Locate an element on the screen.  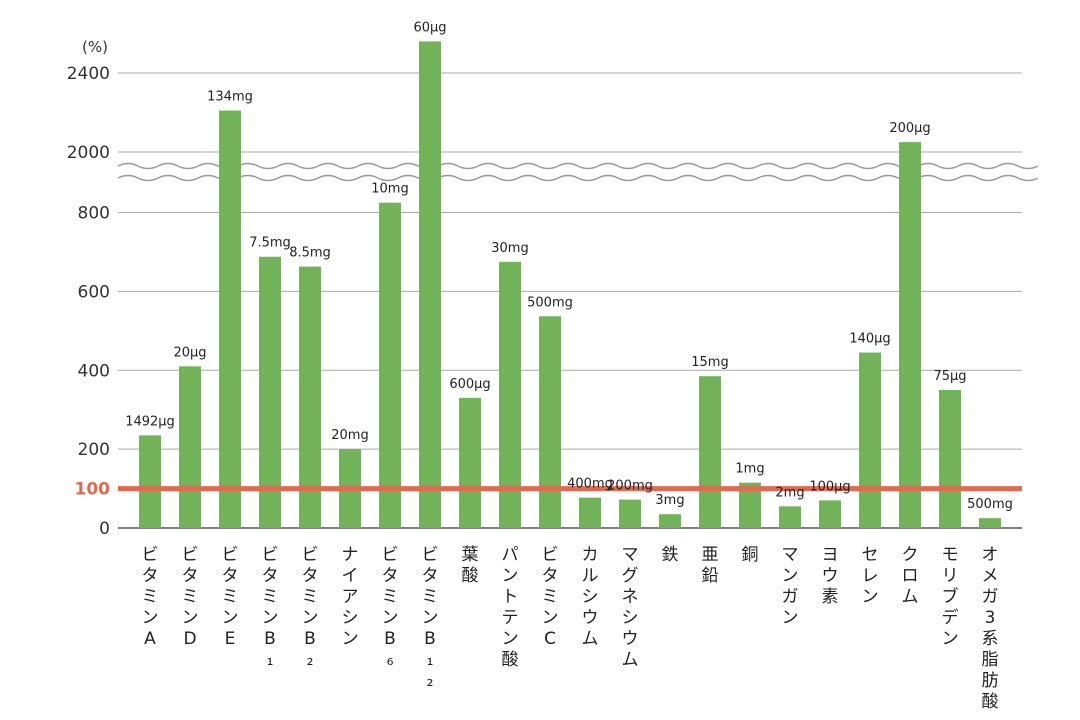
data-label: 75μg is located at coordinates (949, 376).